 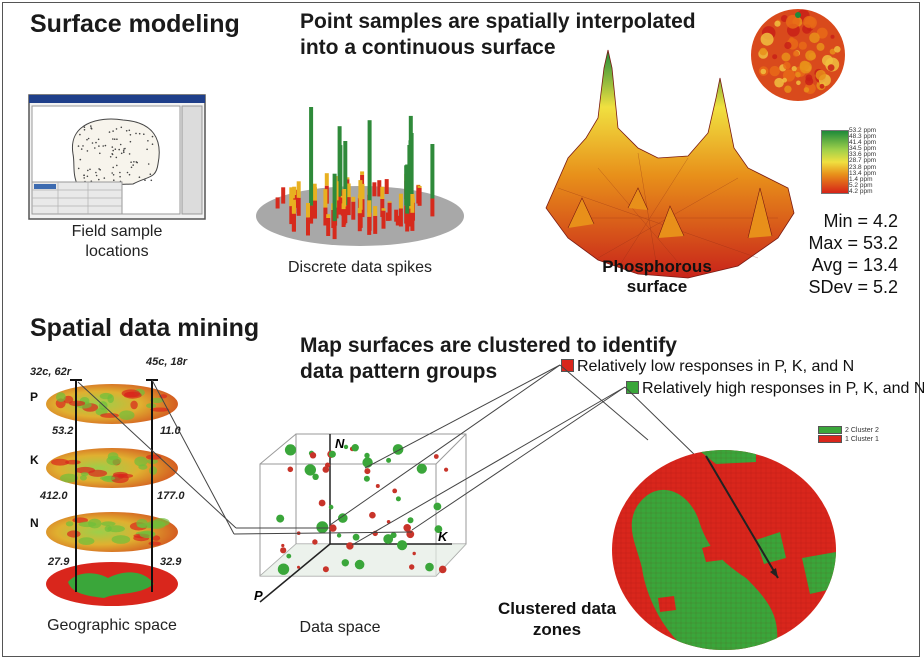 I want to click on legend-high-label: Relatively high responses in P, K, and N, so click(x=783, y=388).